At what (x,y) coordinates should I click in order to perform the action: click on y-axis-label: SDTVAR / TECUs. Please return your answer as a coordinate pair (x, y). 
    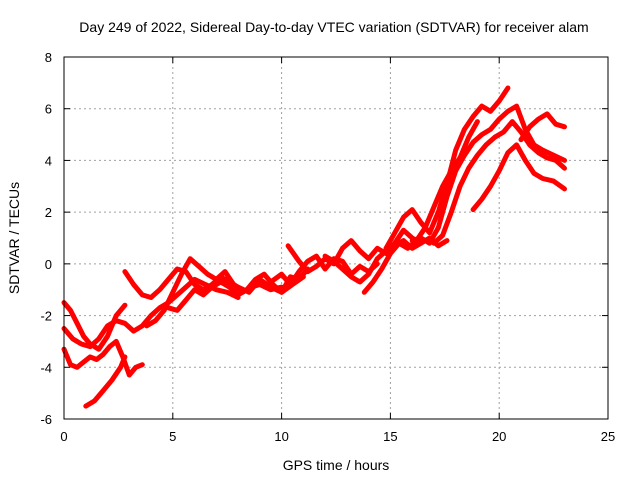
    Looking at the image, I should click on (14, 238).